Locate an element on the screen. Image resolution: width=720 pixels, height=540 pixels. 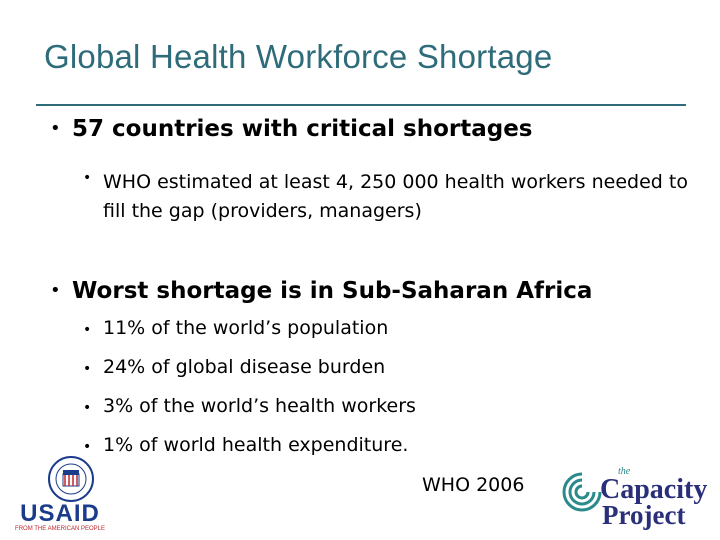
source-citation: WHO 2006 is located at coordinates (473, 485).